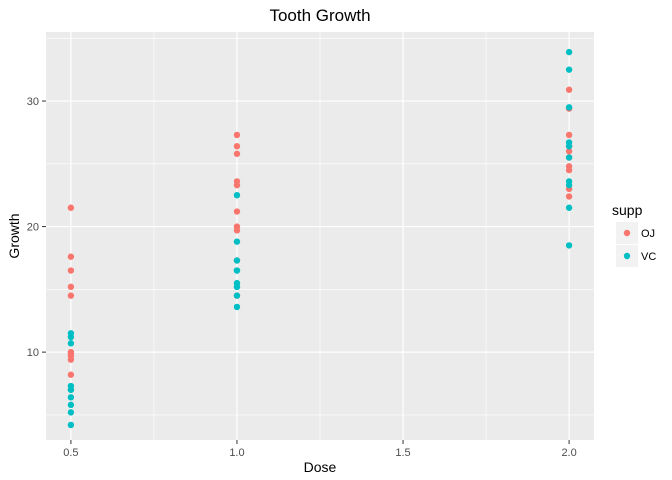  Describe the element at coordinates (320, 467) in the screenshot. I see `x-axis-title: Dose` at that location.